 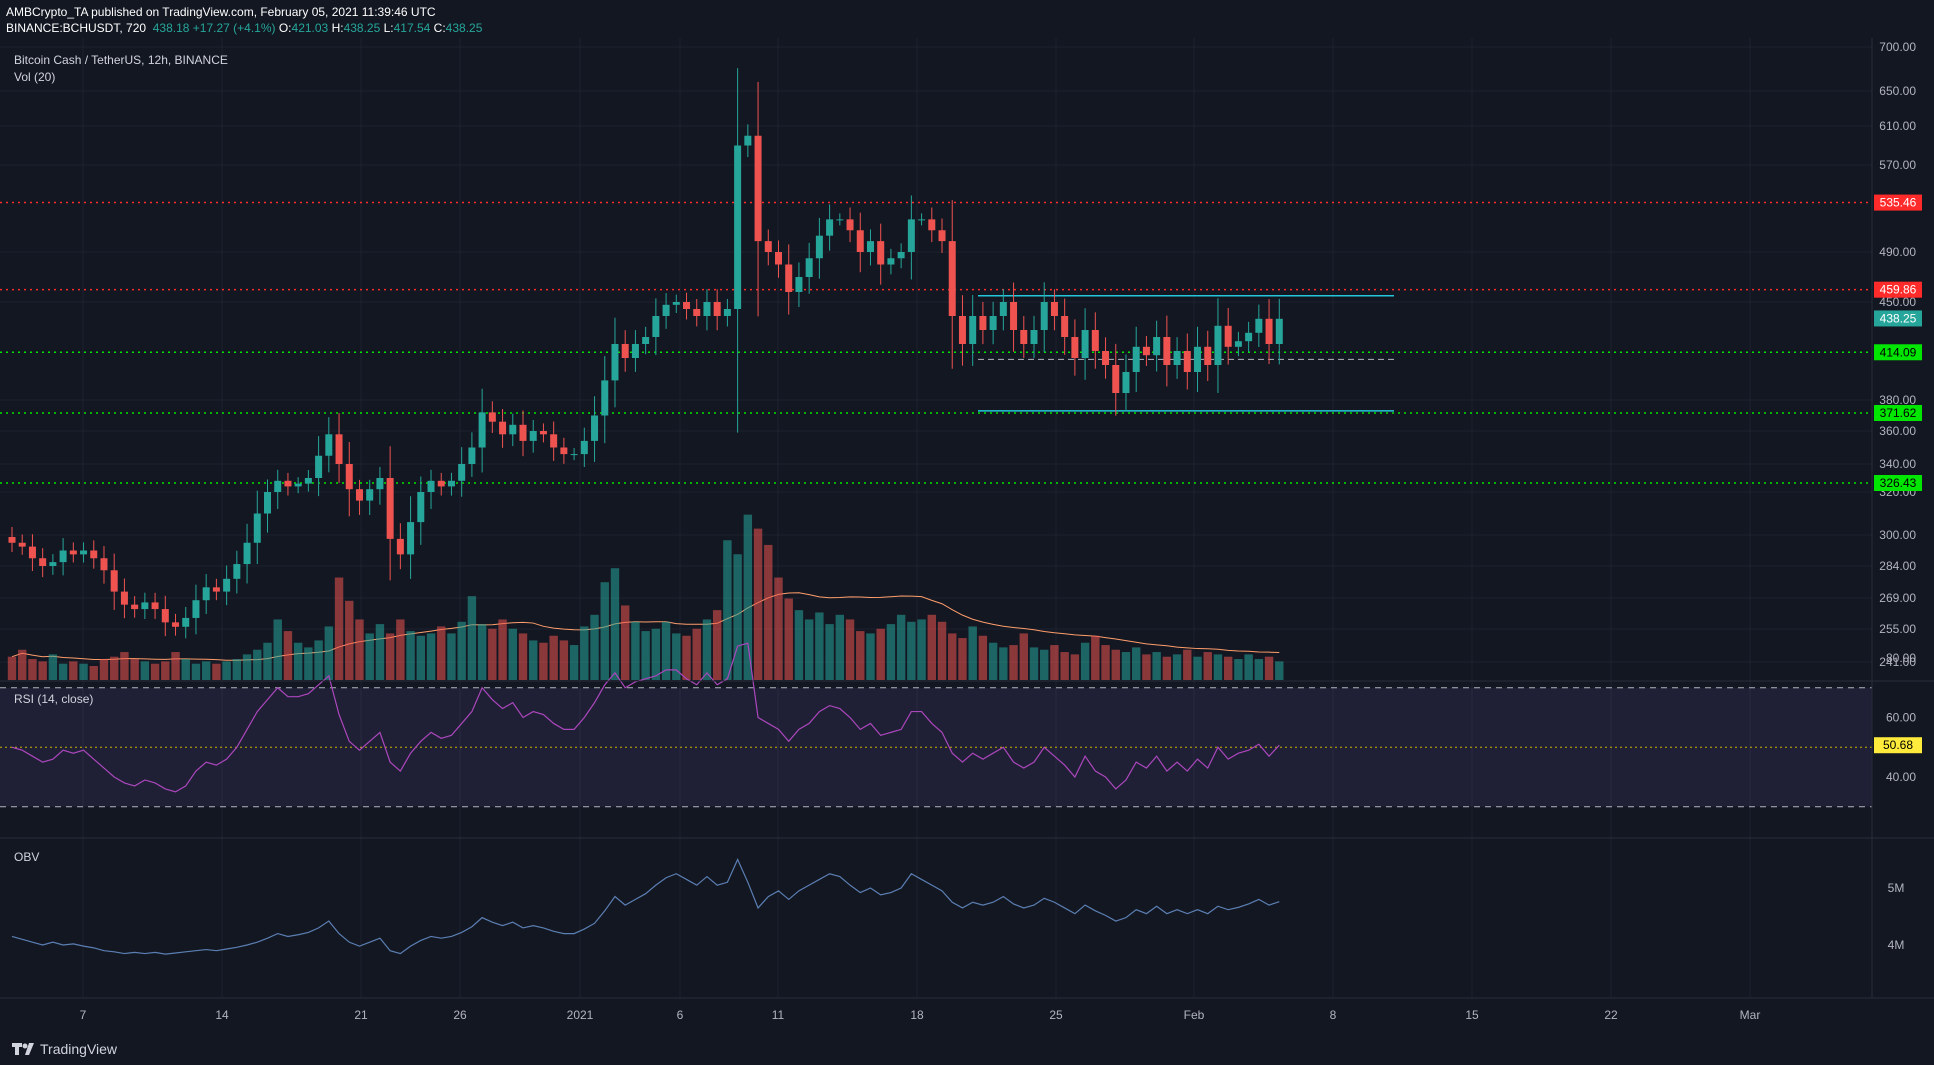 What do you see at coordinates (1472, 1015) in the screenshot?
I see `x-tick-label: 15` at bounding box center [1472, 1015].